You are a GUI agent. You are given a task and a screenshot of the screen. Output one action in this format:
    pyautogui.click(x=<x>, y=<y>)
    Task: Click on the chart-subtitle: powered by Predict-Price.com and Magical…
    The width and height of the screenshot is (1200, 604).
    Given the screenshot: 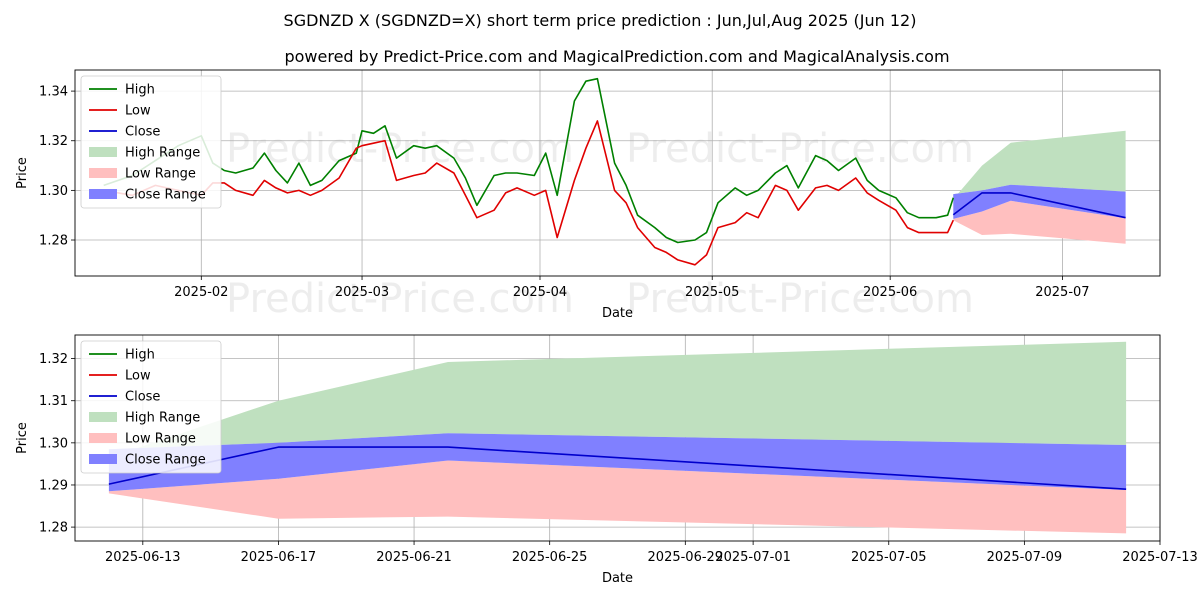 What is the action you would take?
    pyautogui.click(x=616, y=56)
    